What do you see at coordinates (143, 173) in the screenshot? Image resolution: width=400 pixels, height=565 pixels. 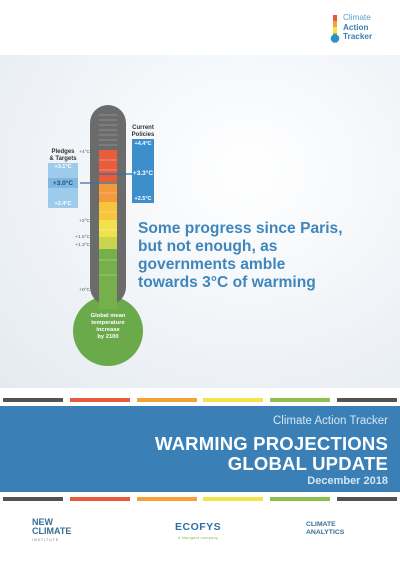 I see `current-mid-value: +3.3°C` at bounding box center [143, 173].